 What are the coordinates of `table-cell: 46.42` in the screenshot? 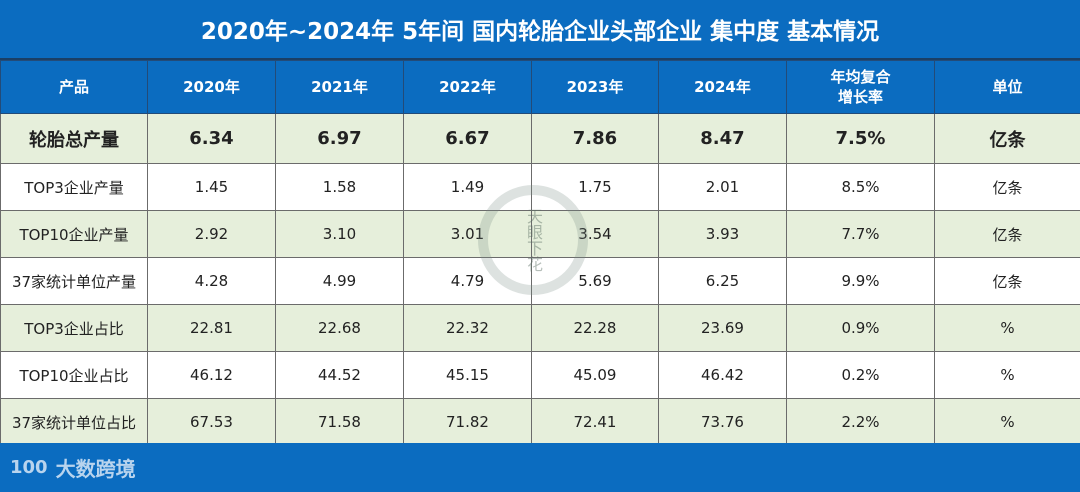 It's located at (722, 375).